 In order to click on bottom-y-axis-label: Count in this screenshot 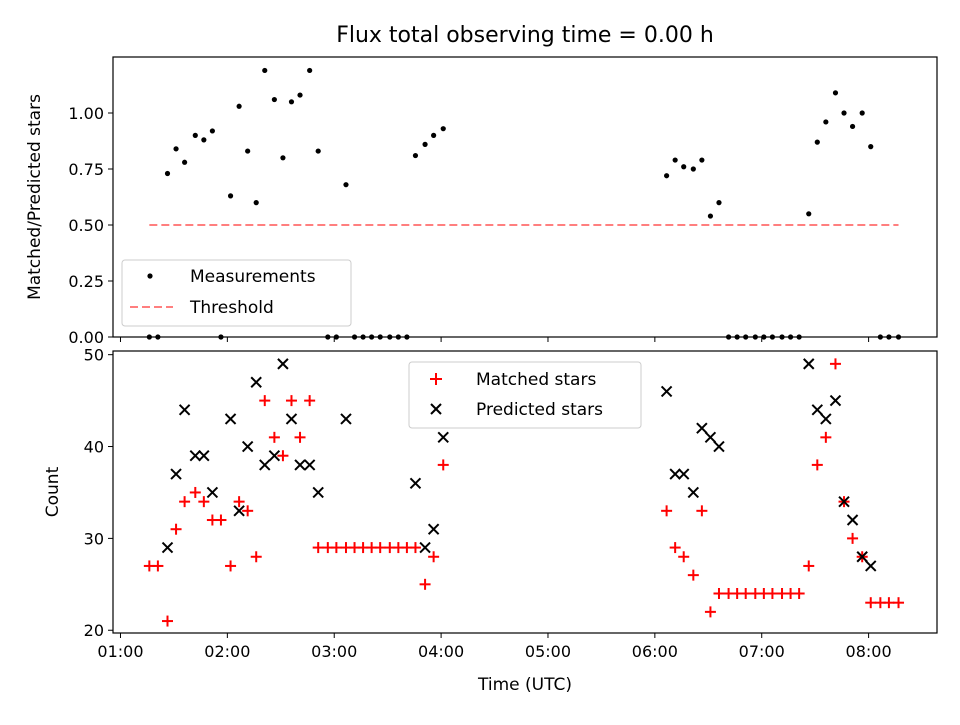, I will do `click(53, 491)`.